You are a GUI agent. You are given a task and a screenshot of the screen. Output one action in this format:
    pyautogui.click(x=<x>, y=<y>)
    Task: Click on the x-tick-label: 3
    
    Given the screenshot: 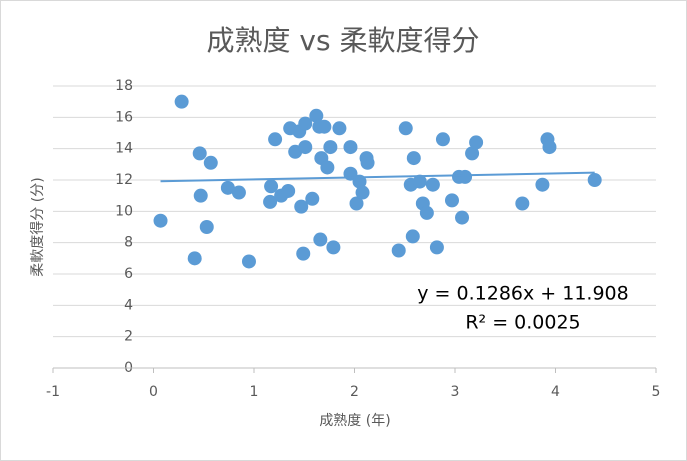 What is the action you would take?
    pyautogui.click(x=455, y=392)
    